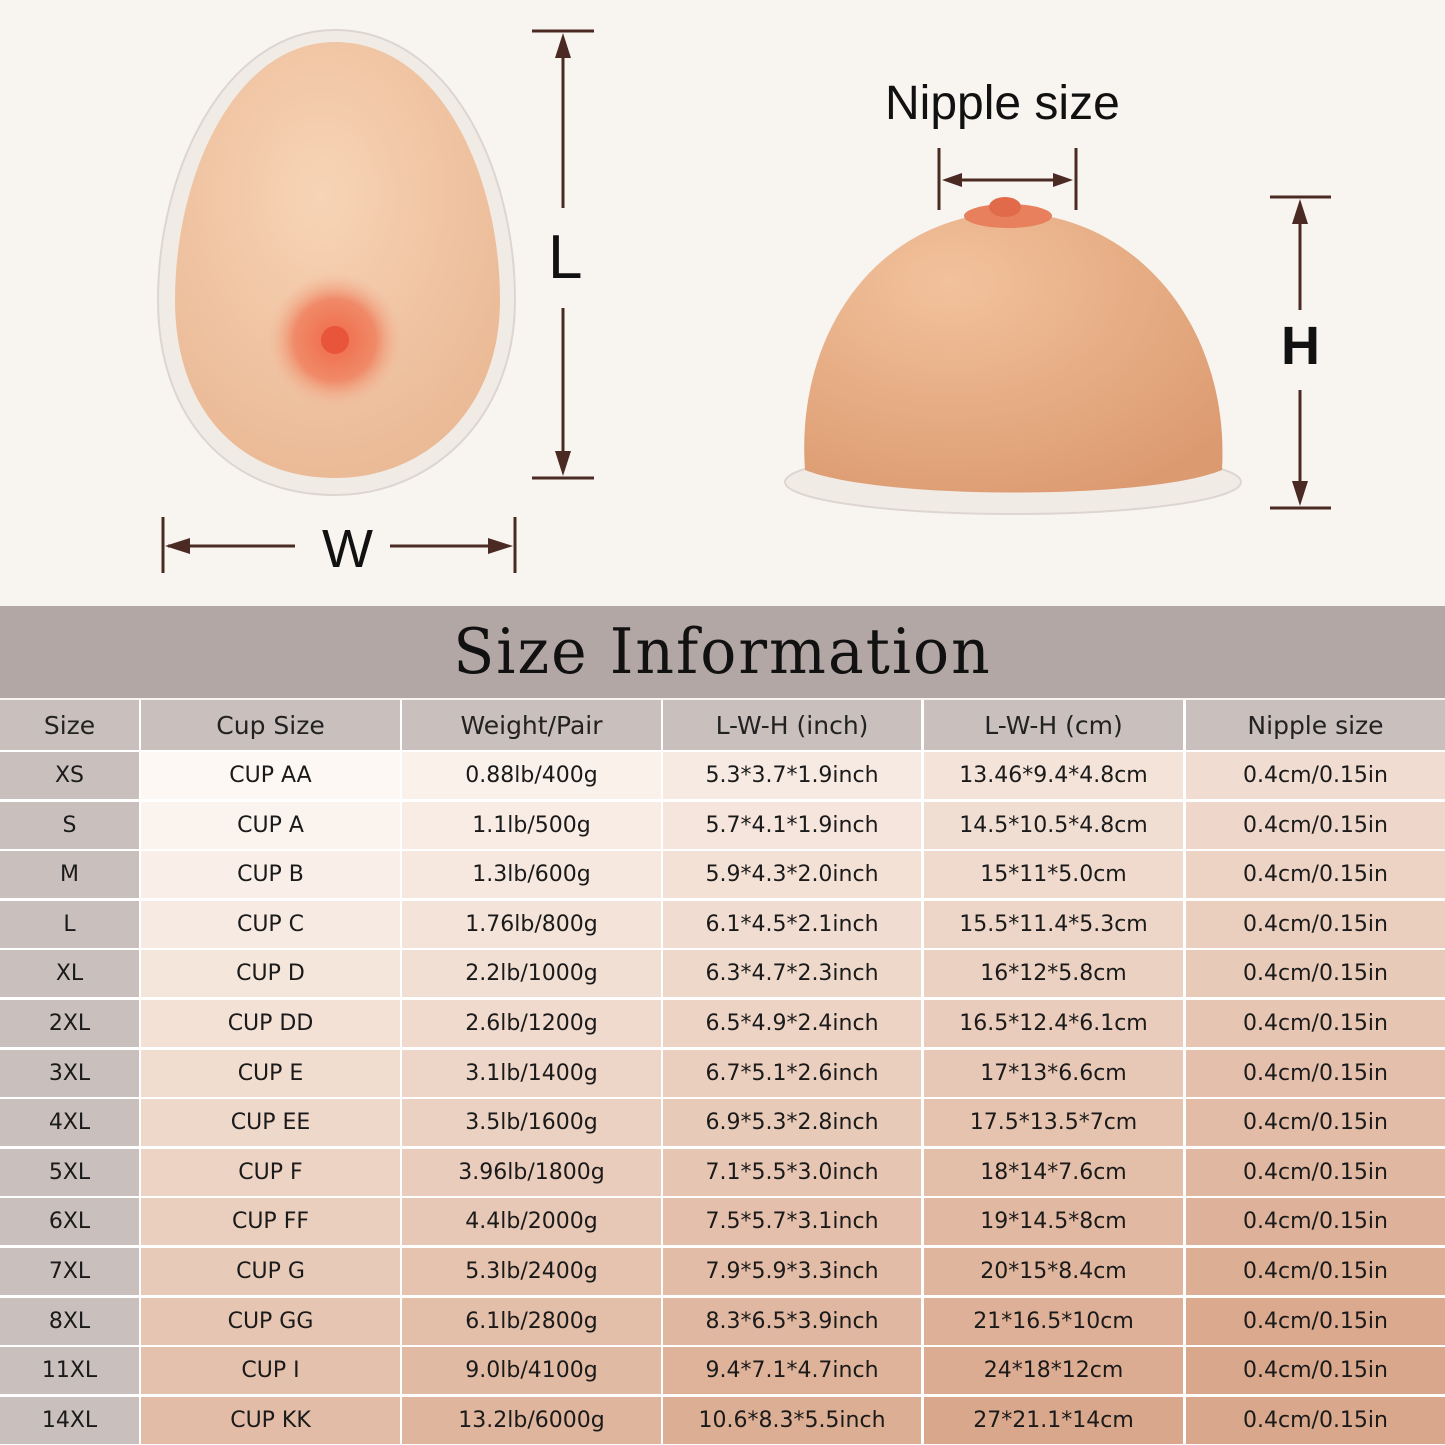  Describe the element at coordinates (270, 1024) in the screenshot. I see `table-cell: CUP DD` at that location.